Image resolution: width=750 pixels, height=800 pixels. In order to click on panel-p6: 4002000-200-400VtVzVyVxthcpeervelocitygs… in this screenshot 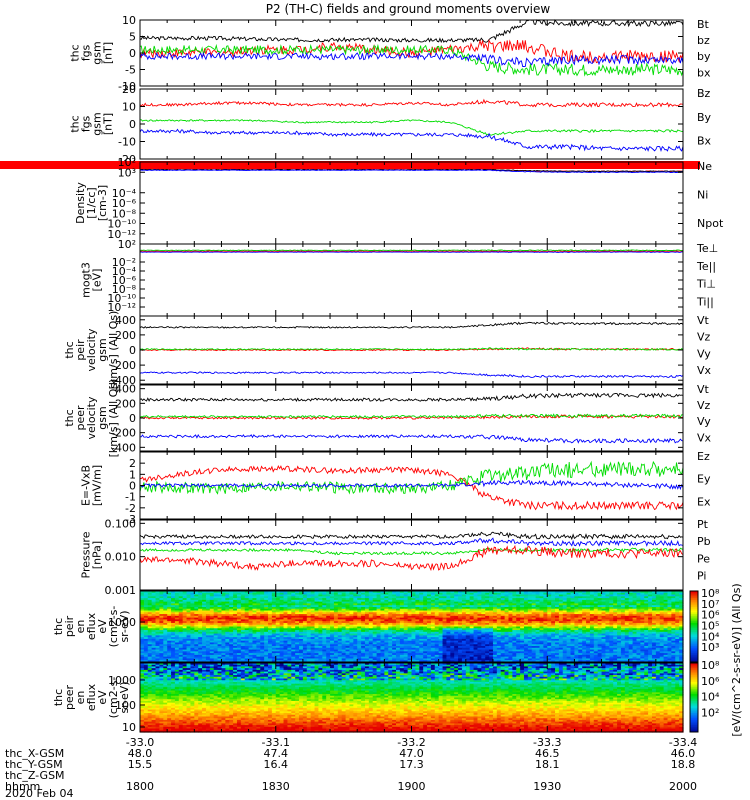, I will do `click(387, 418)`.